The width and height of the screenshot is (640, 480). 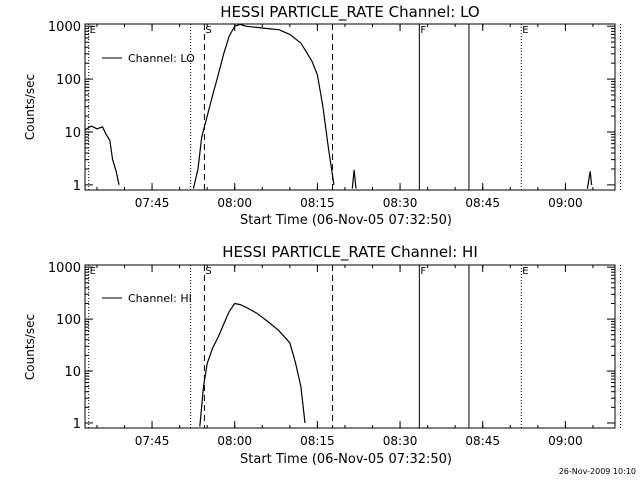 I want to click on legend-label: Channel: LO, so click(x=161, y=58).